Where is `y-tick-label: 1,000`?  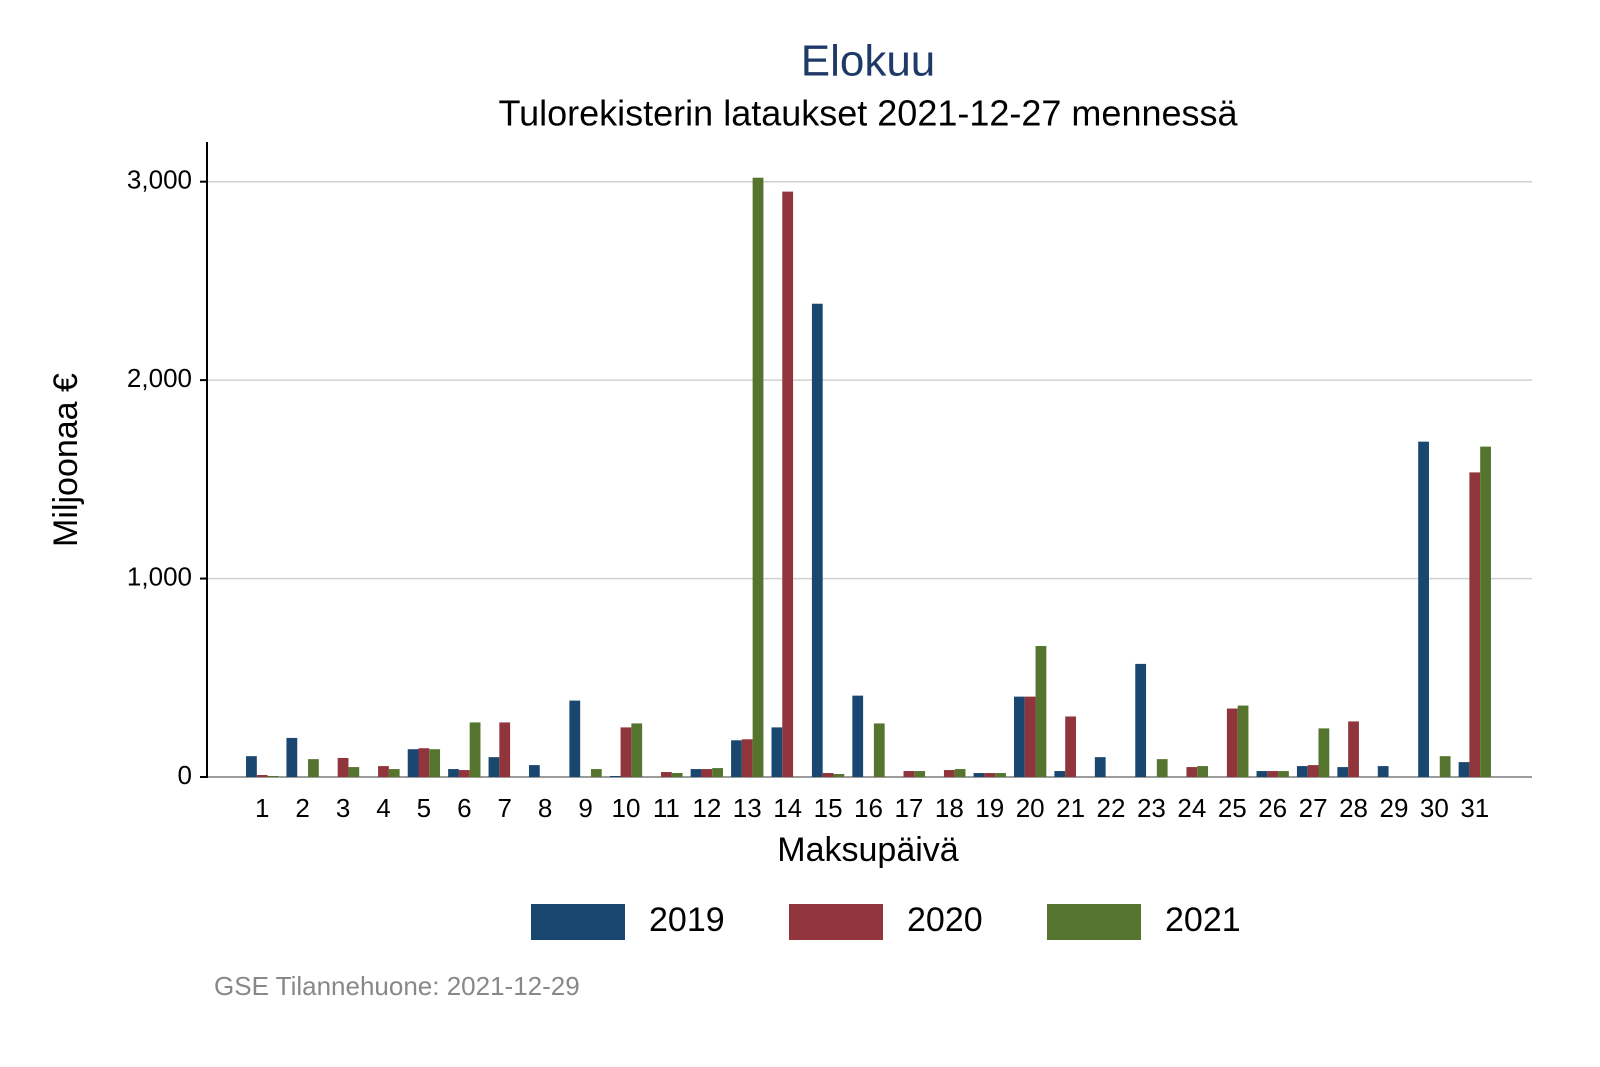 y-tick-label: 1,000 is located at coordinates (159, 576).